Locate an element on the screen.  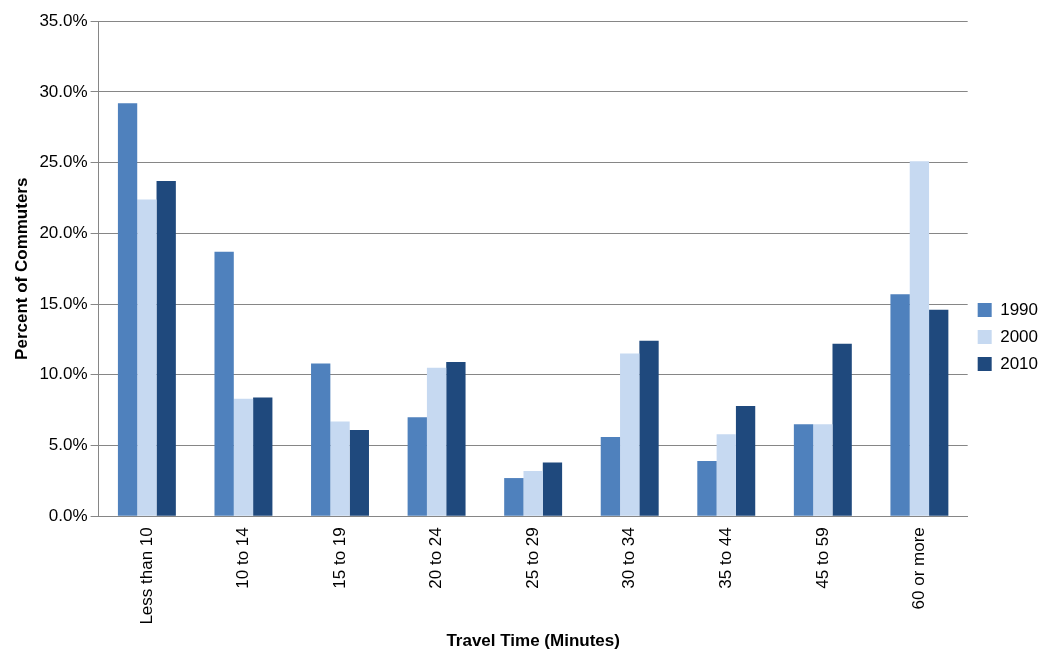
y-tick-label: 15.0% is located at coordinates (63, 303).